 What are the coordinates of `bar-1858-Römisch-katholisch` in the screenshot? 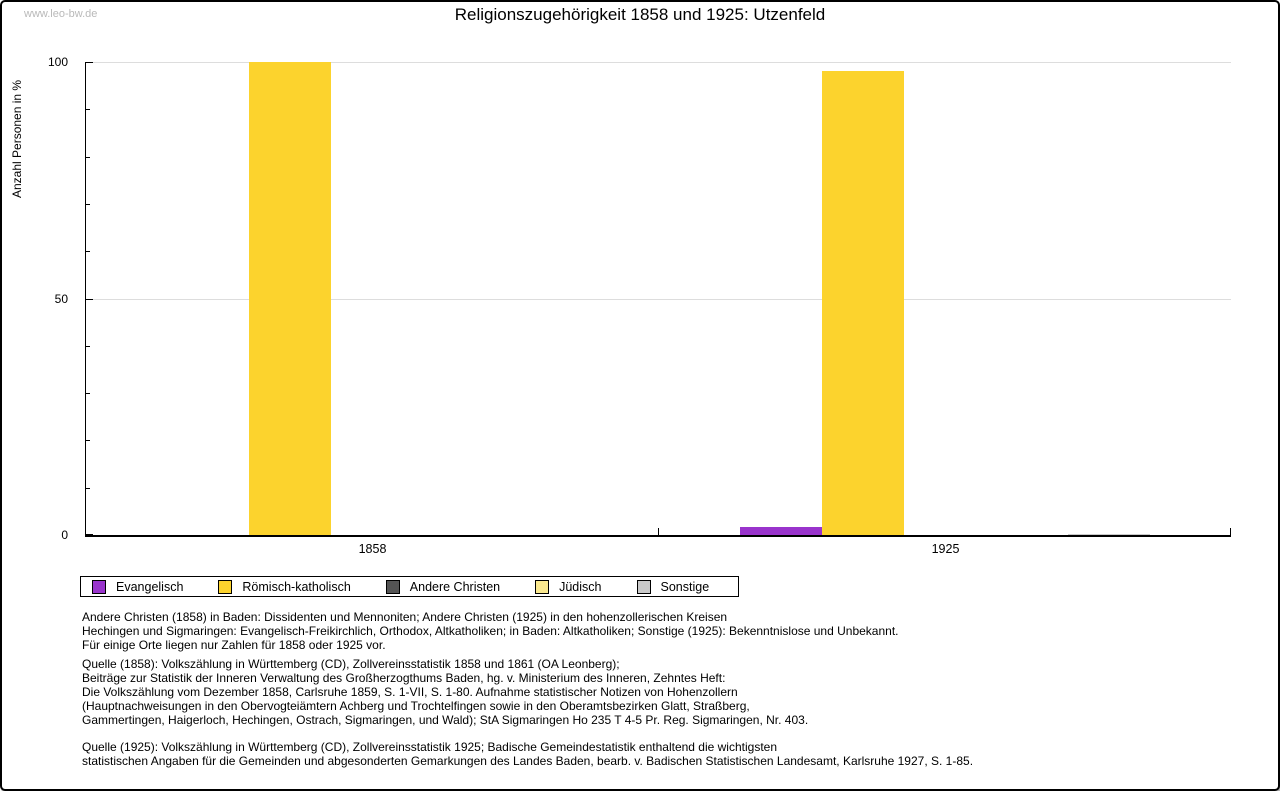 It's located at (290, 298).